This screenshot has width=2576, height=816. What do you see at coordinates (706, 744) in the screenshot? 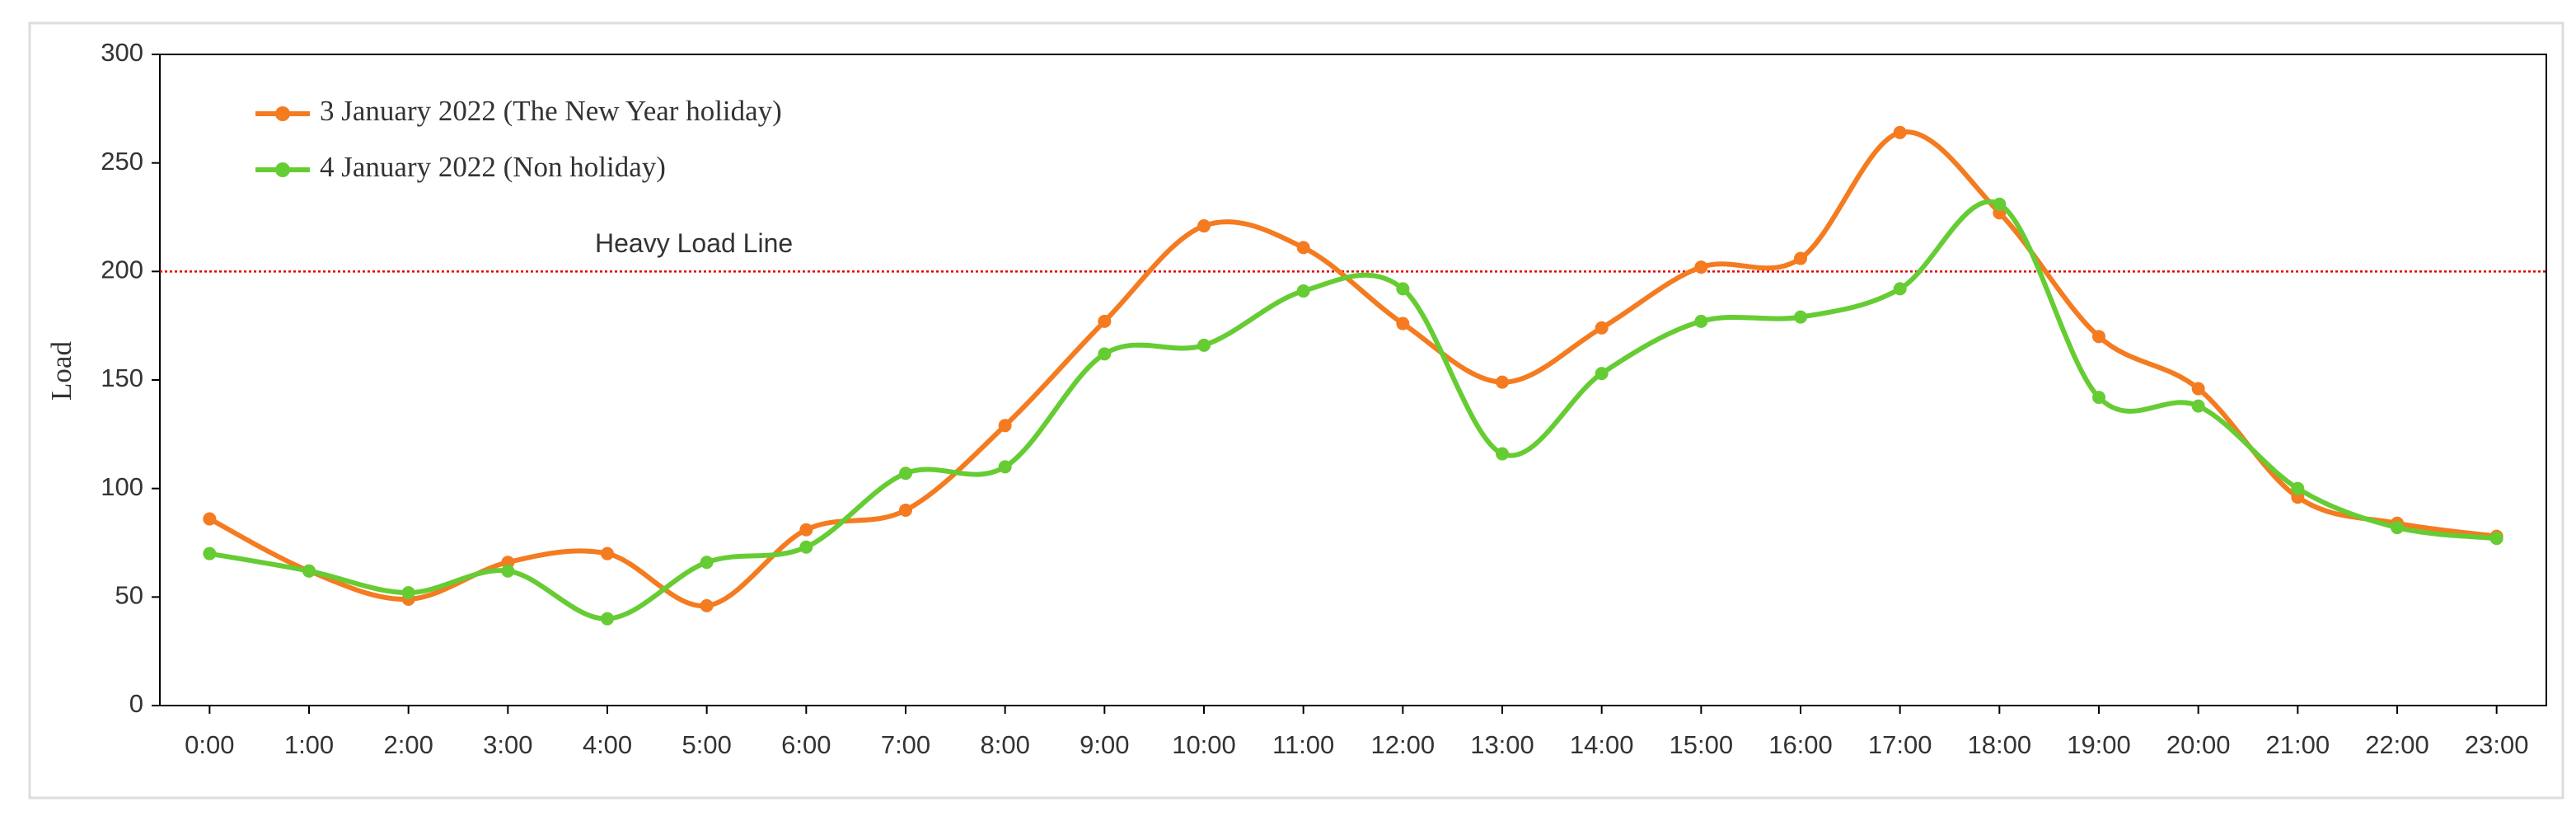
I see `x-tick-label: 5:00` at bounding box center [706, 744].